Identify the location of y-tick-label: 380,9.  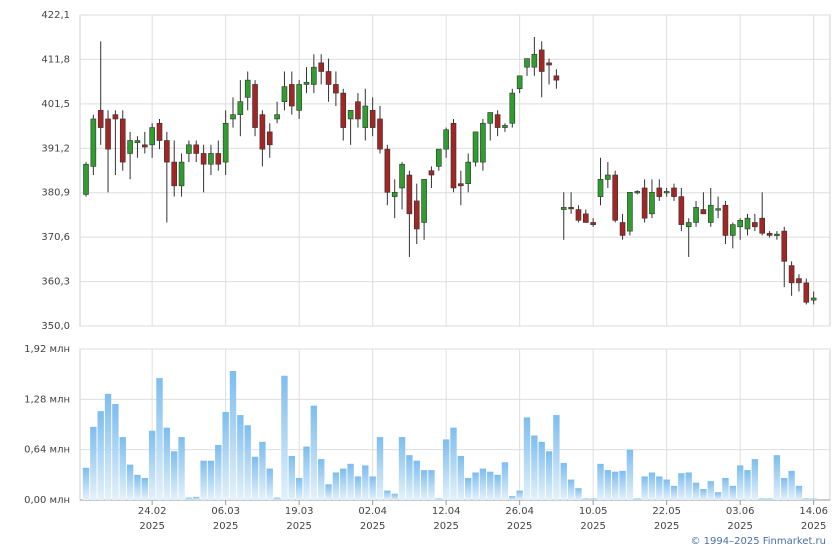
(55, 193).